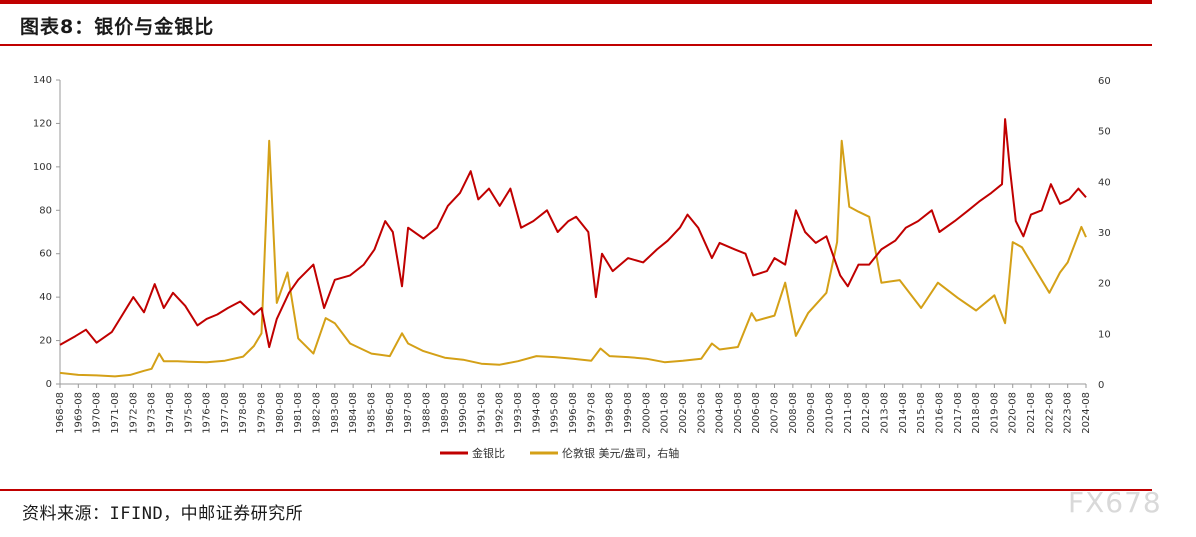 The width and height of the screenshot is (1196, 537). What do you see at coordinates (848, 413) in the screenshot?
I see `x-tick-label: 2011-08` at bounding box center [848, 413].